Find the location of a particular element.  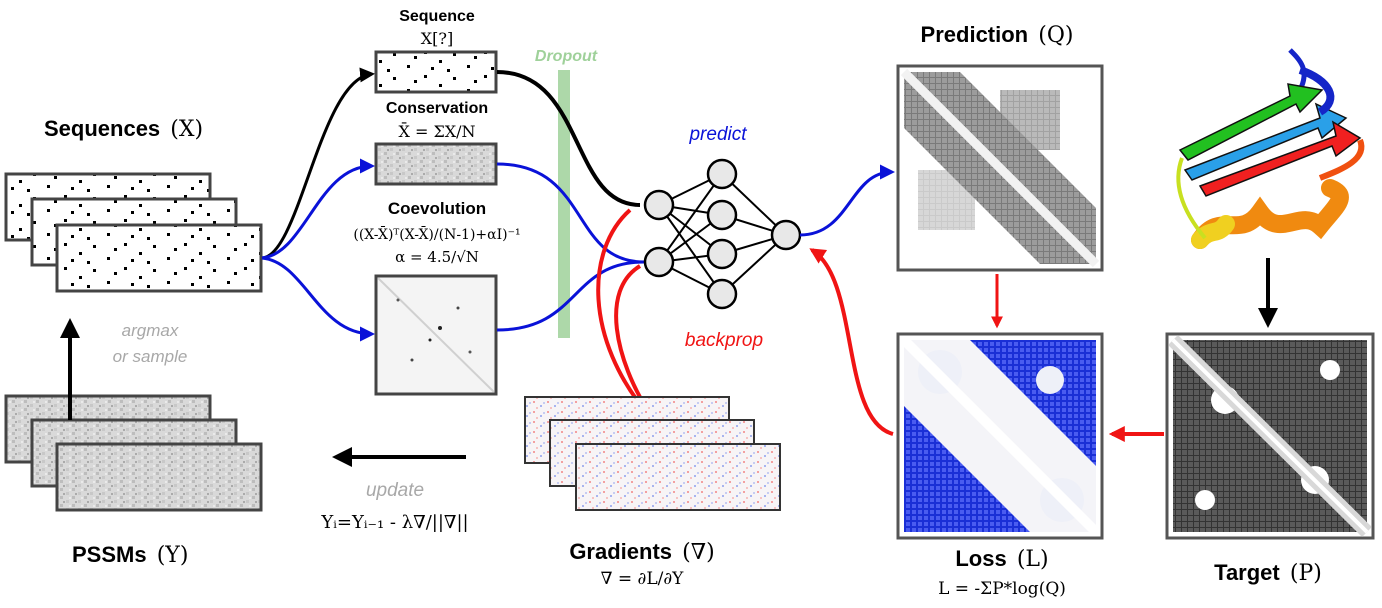

predict-arrow is located at coordinates (847, 200).